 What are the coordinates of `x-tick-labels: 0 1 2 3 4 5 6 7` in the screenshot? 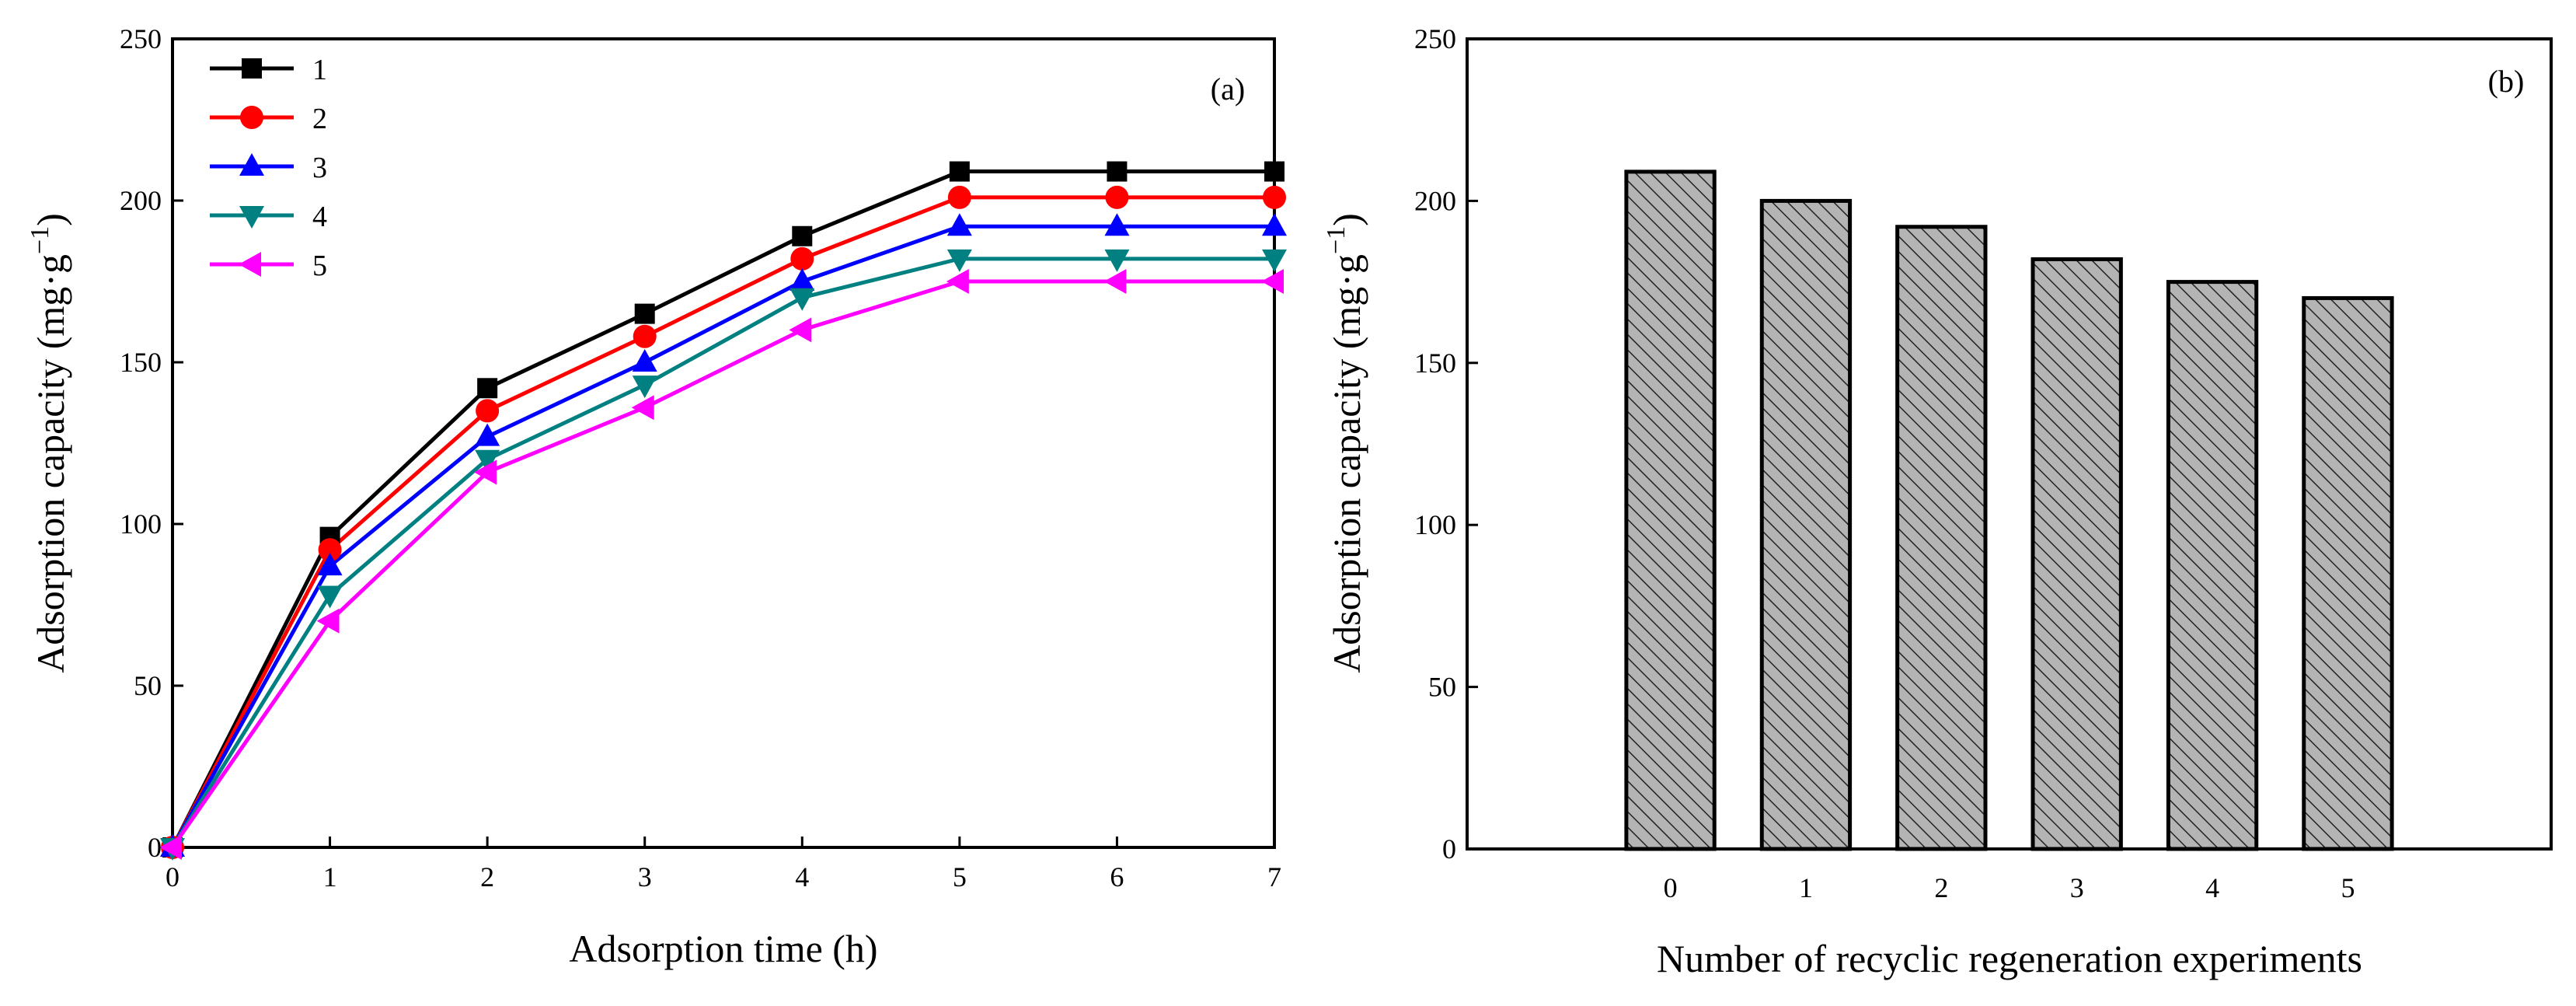 It's located at (723, 876).